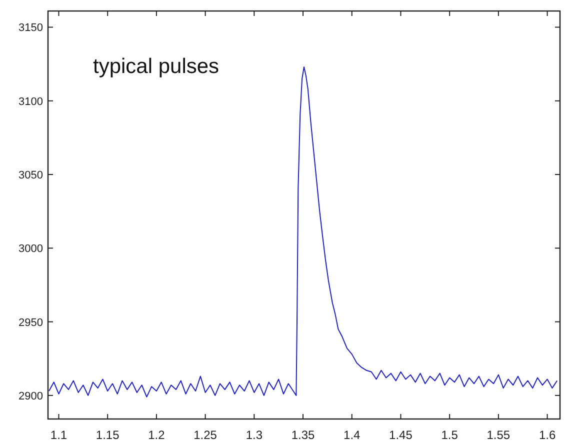 This screenshot has height=445, width=566. What do you see at coordinates (59, 435) in the screenshot?
I see `x-tick-label: 1.1` at bounding box center [59, 435].